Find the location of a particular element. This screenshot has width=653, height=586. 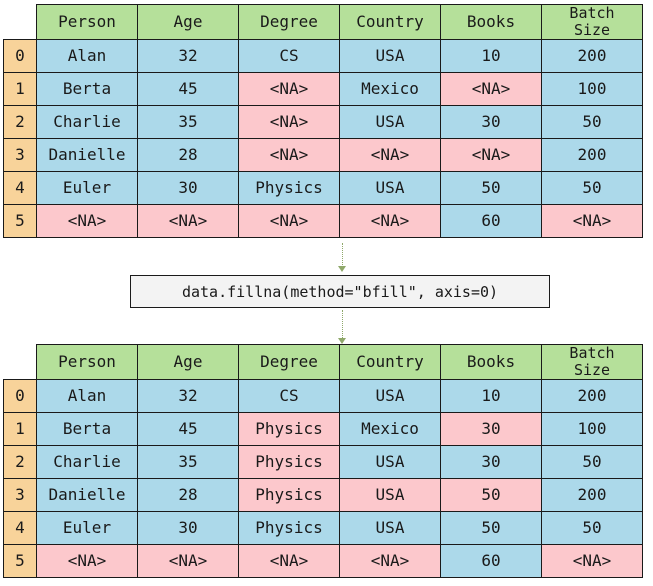

table-row: 2 Charlie 35 Physics USA 30 50 is located at coordinates (323, 462).